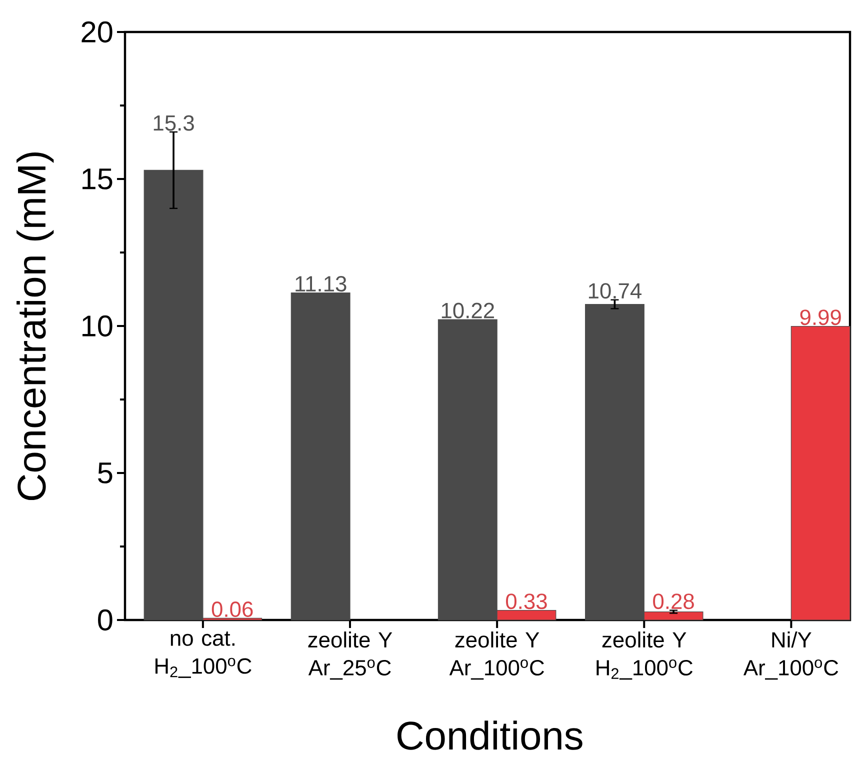 The width and height of the screenshot is (853, 758). Describe the element at coordinates (35, 326) in the screenshot. I see `y-axis-title: Concentration (mM)` at that location.